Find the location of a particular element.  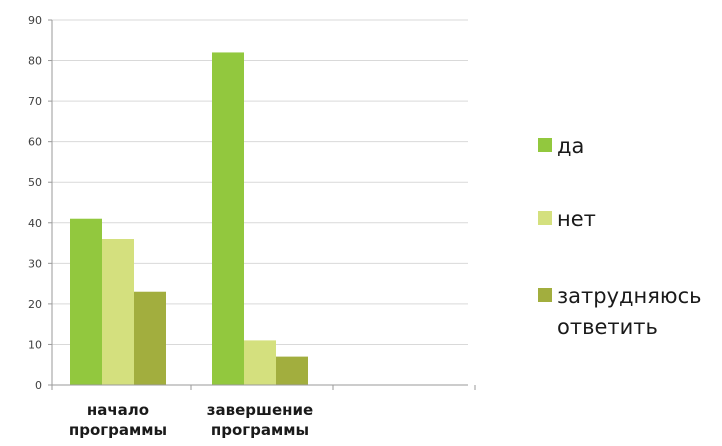

x-axis: начало программы завершение программы is located at coordinates (263, 411).